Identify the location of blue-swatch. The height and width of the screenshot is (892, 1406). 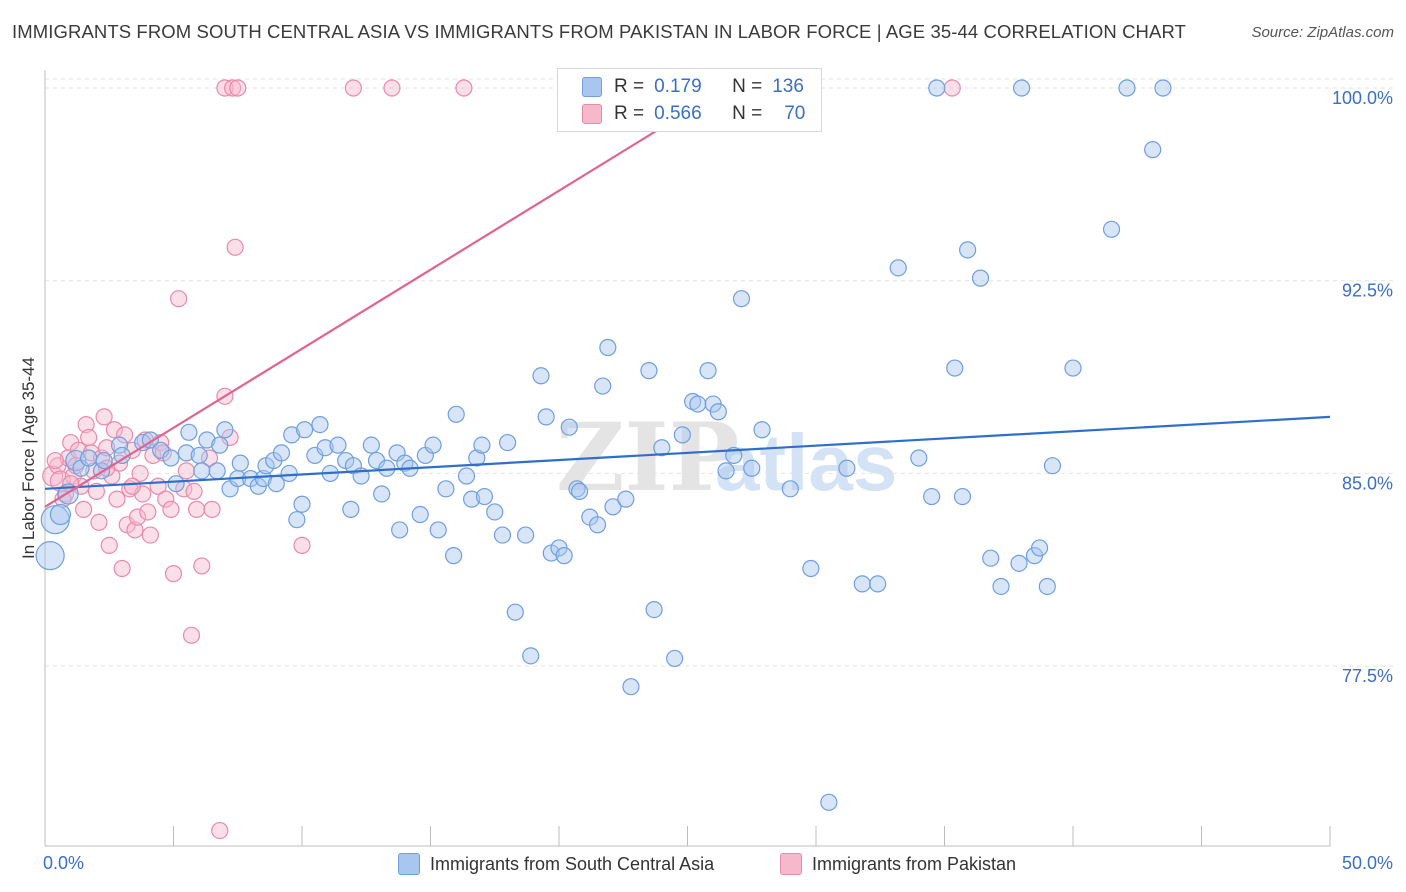
(592, 87).